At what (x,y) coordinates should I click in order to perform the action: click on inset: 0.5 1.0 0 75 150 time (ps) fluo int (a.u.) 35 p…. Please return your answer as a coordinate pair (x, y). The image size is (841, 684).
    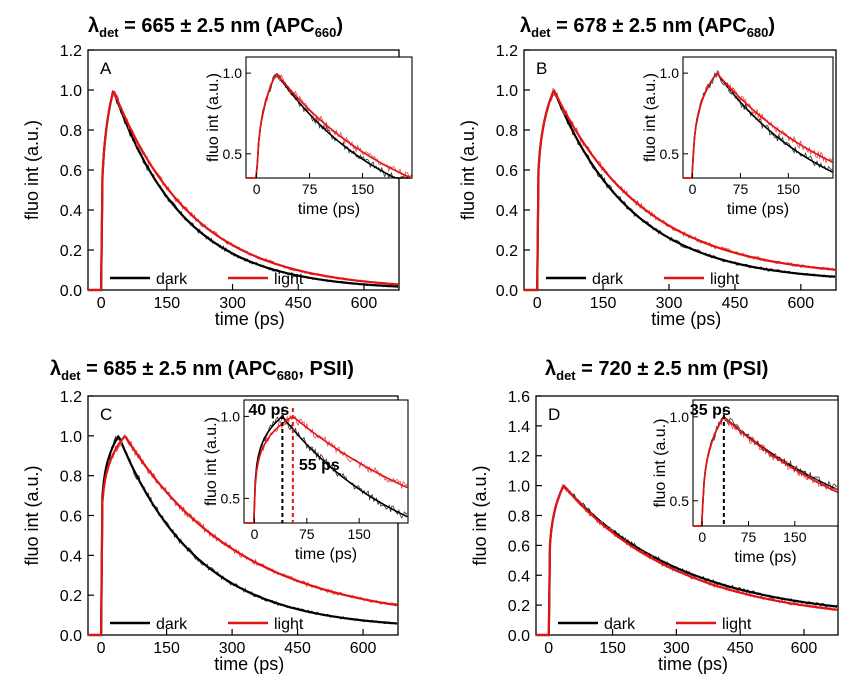
    Looking at the image, I should click on (745, 482).